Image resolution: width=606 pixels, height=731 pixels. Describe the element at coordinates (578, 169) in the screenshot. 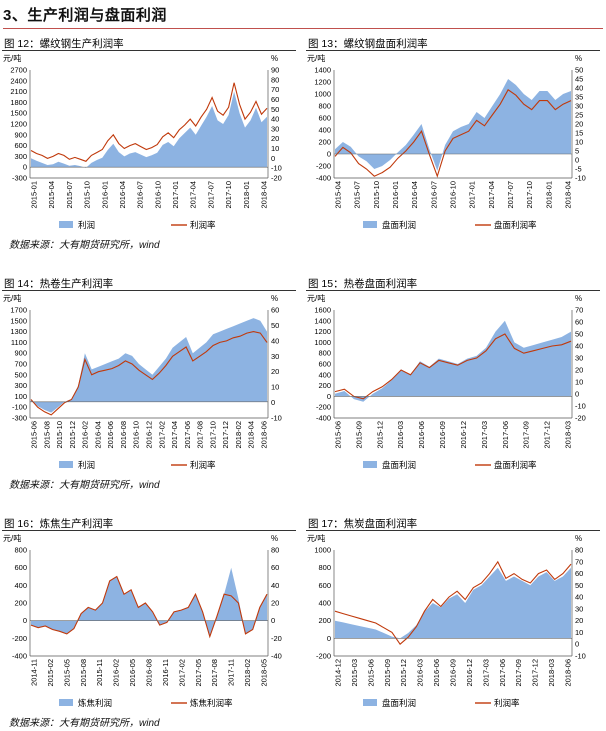

I see `right-tick-label: -5` at that location.